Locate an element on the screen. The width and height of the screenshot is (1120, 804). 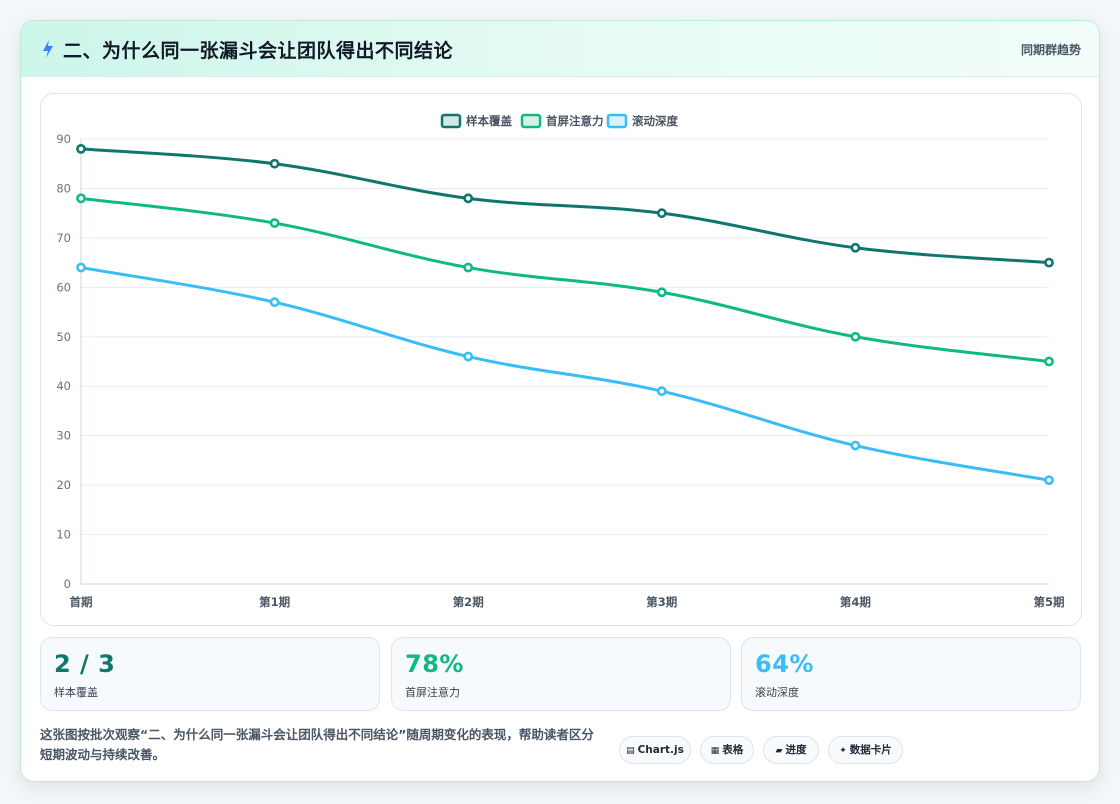
stat-label: 样本覆盖 is located at coordinates (76, 692).